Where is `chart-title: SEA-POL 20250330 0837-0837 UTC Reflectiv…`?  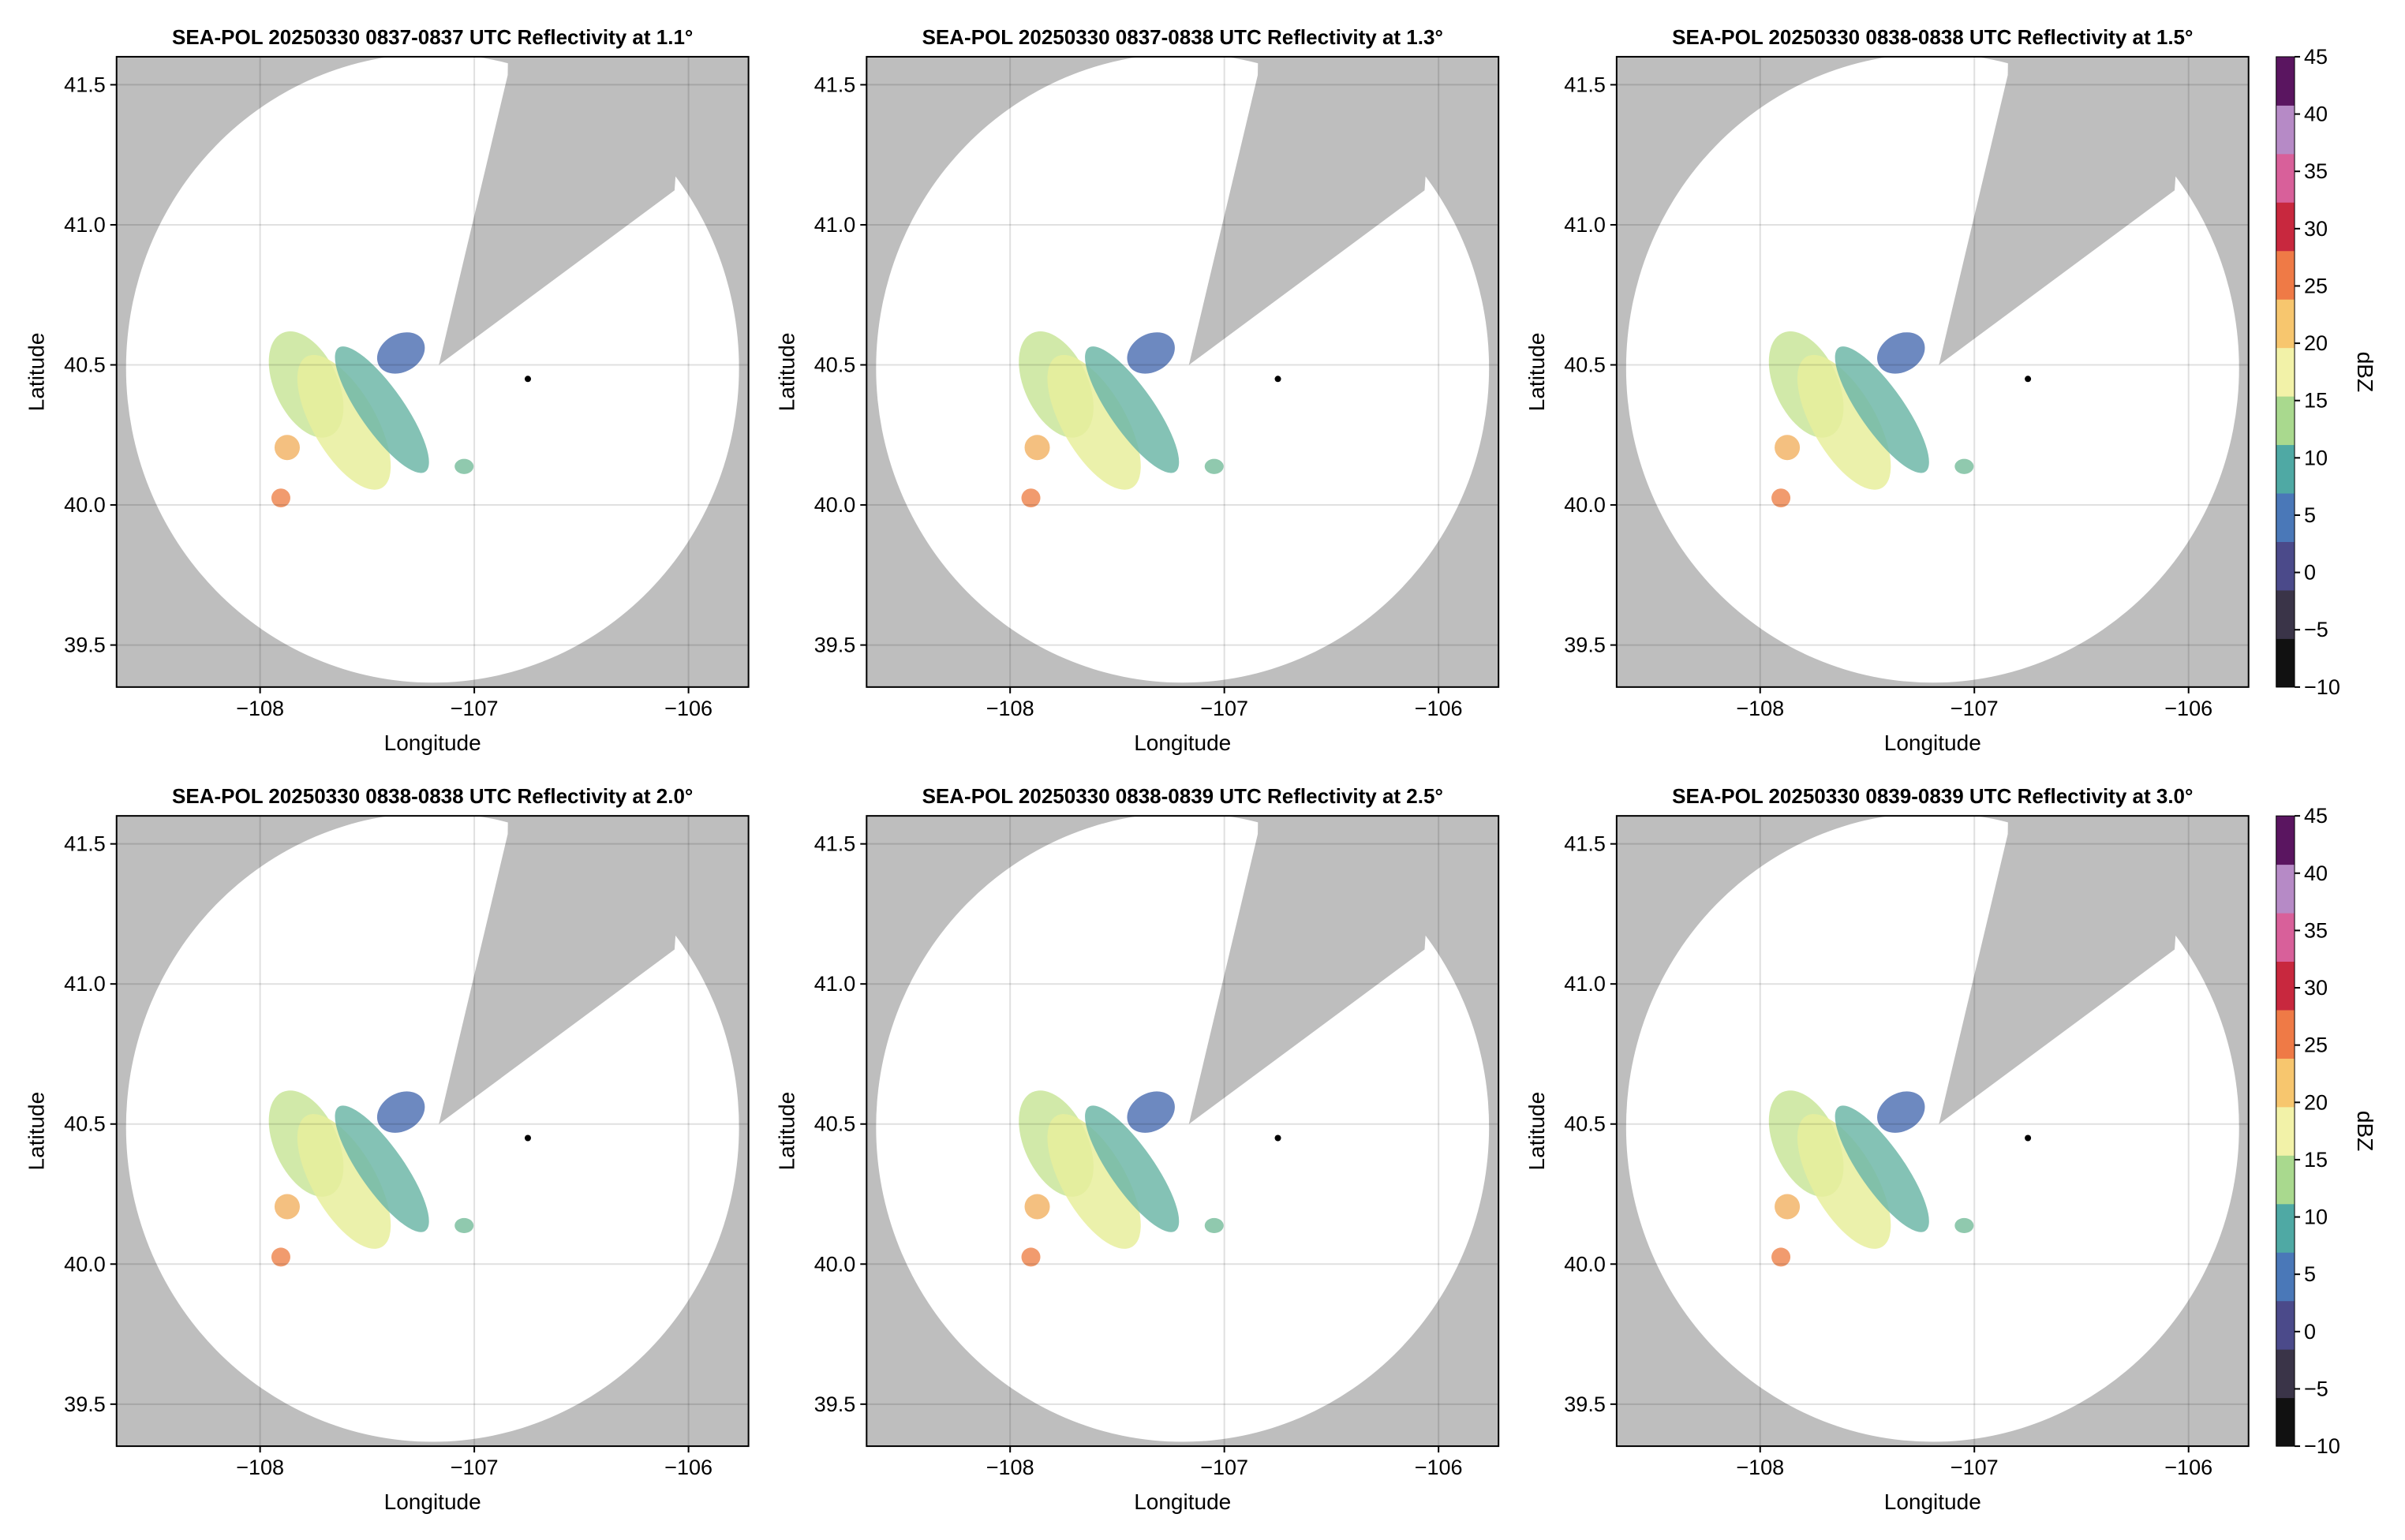
chart-title: SEA-POL 20250330 0837-0837 UTC Reflectiv… is located at coordinates (432, 37).